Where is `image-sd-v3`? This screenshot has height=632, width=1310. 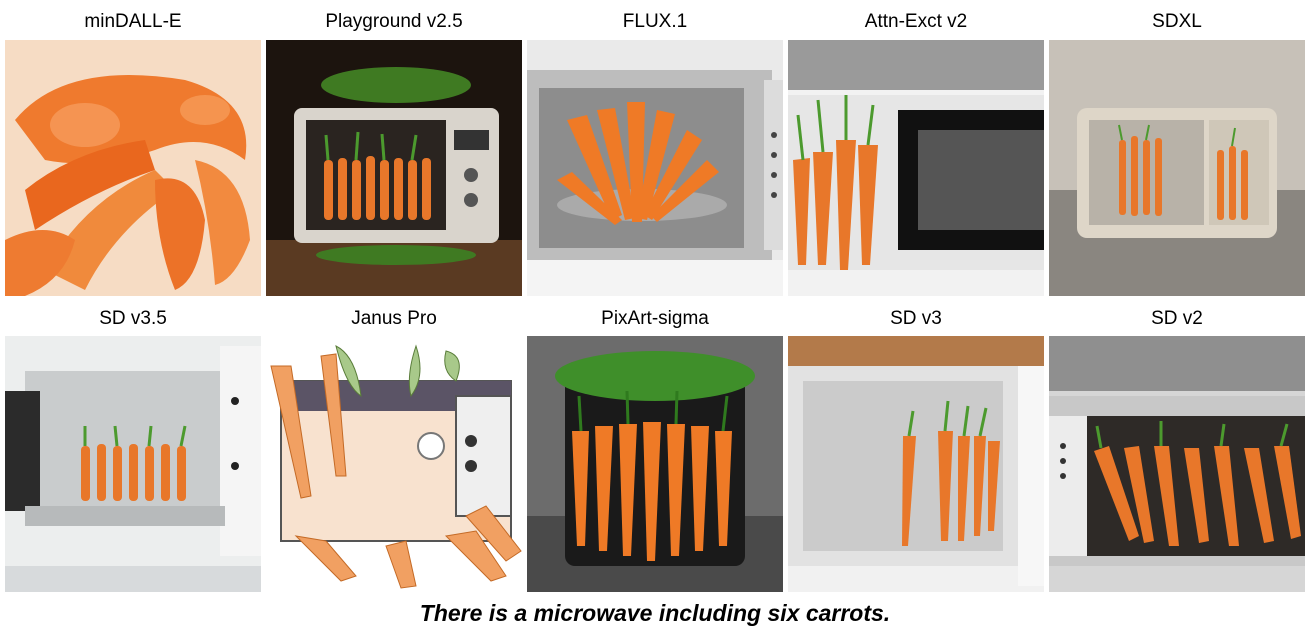 image-sd-v3 is located at coordinates (916, 464).